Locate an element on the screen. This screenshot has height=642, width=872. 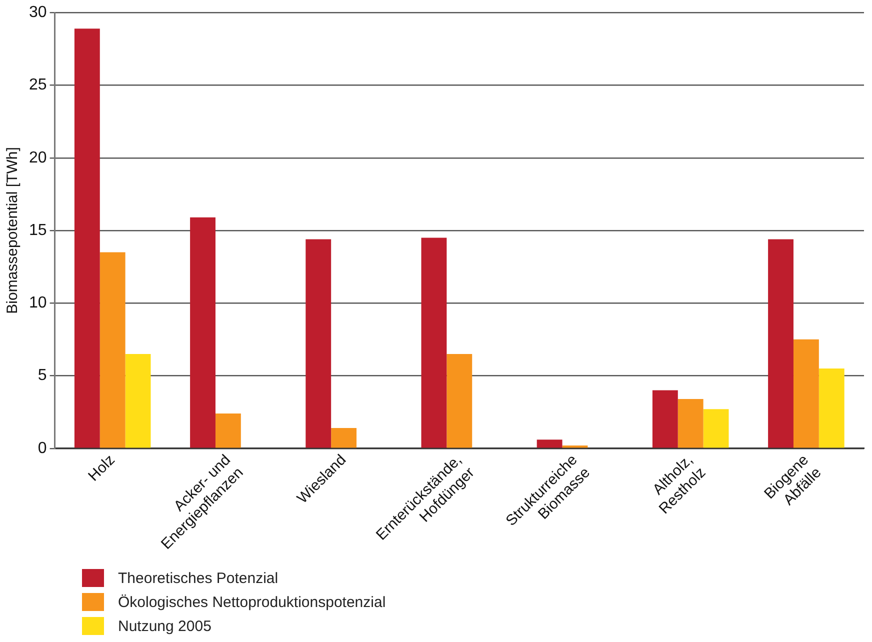
y-tick-label: 10 is located at coordinates (38, 303).